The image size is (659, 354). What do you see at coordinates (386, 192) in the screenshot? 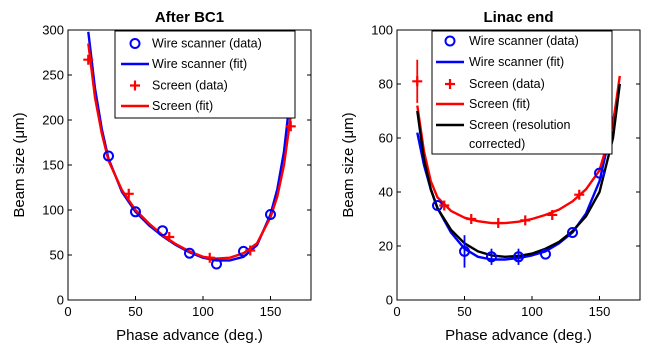
I see `y-tick-label: 40` at bounding box center [386, 192].